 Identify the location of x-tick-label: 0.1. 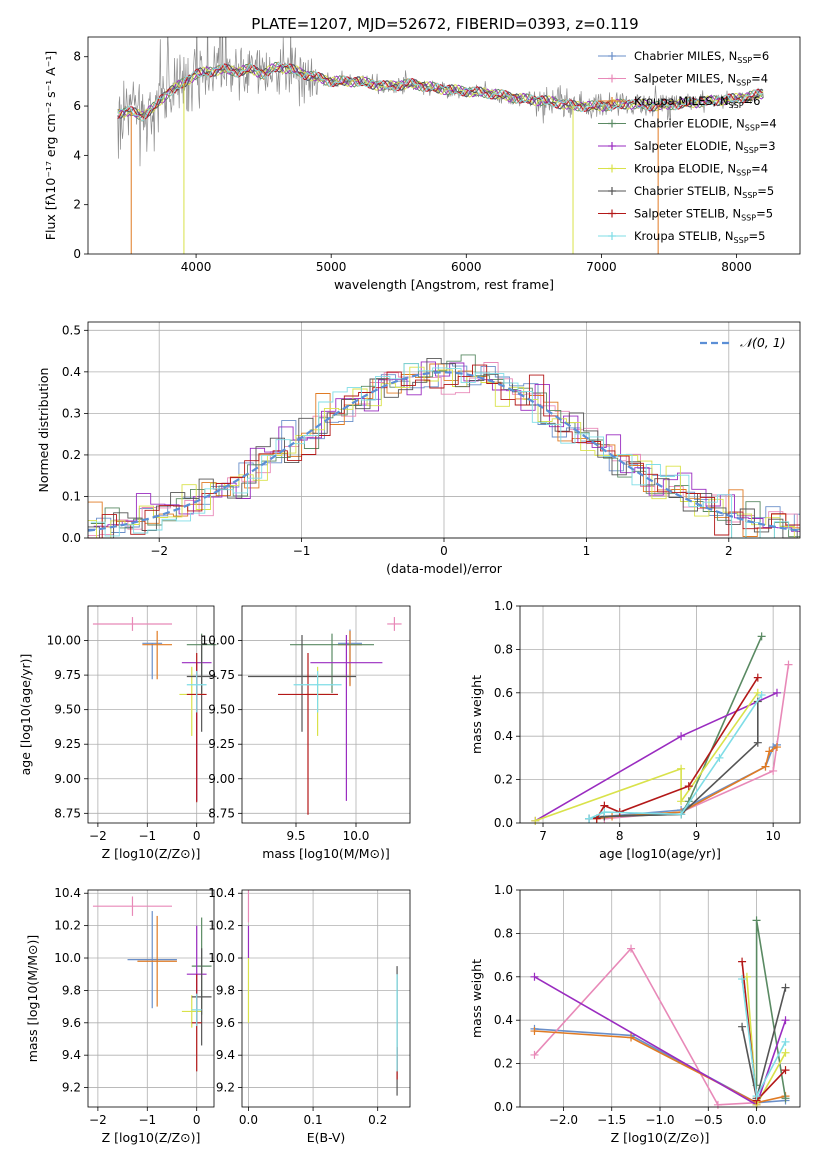
(313, 1120).